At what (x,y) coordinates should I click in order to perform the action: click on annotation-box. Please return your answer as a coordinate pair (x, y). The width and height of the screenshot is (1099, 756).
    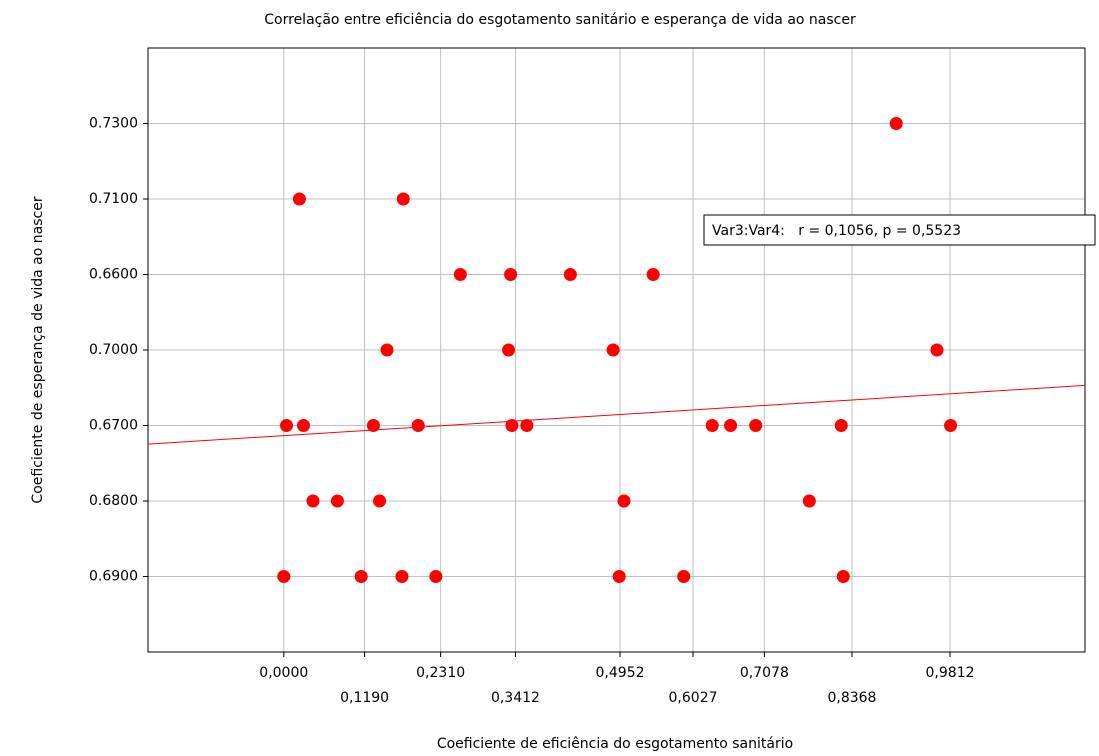
    Looking at the image, I should click on (899, 230).